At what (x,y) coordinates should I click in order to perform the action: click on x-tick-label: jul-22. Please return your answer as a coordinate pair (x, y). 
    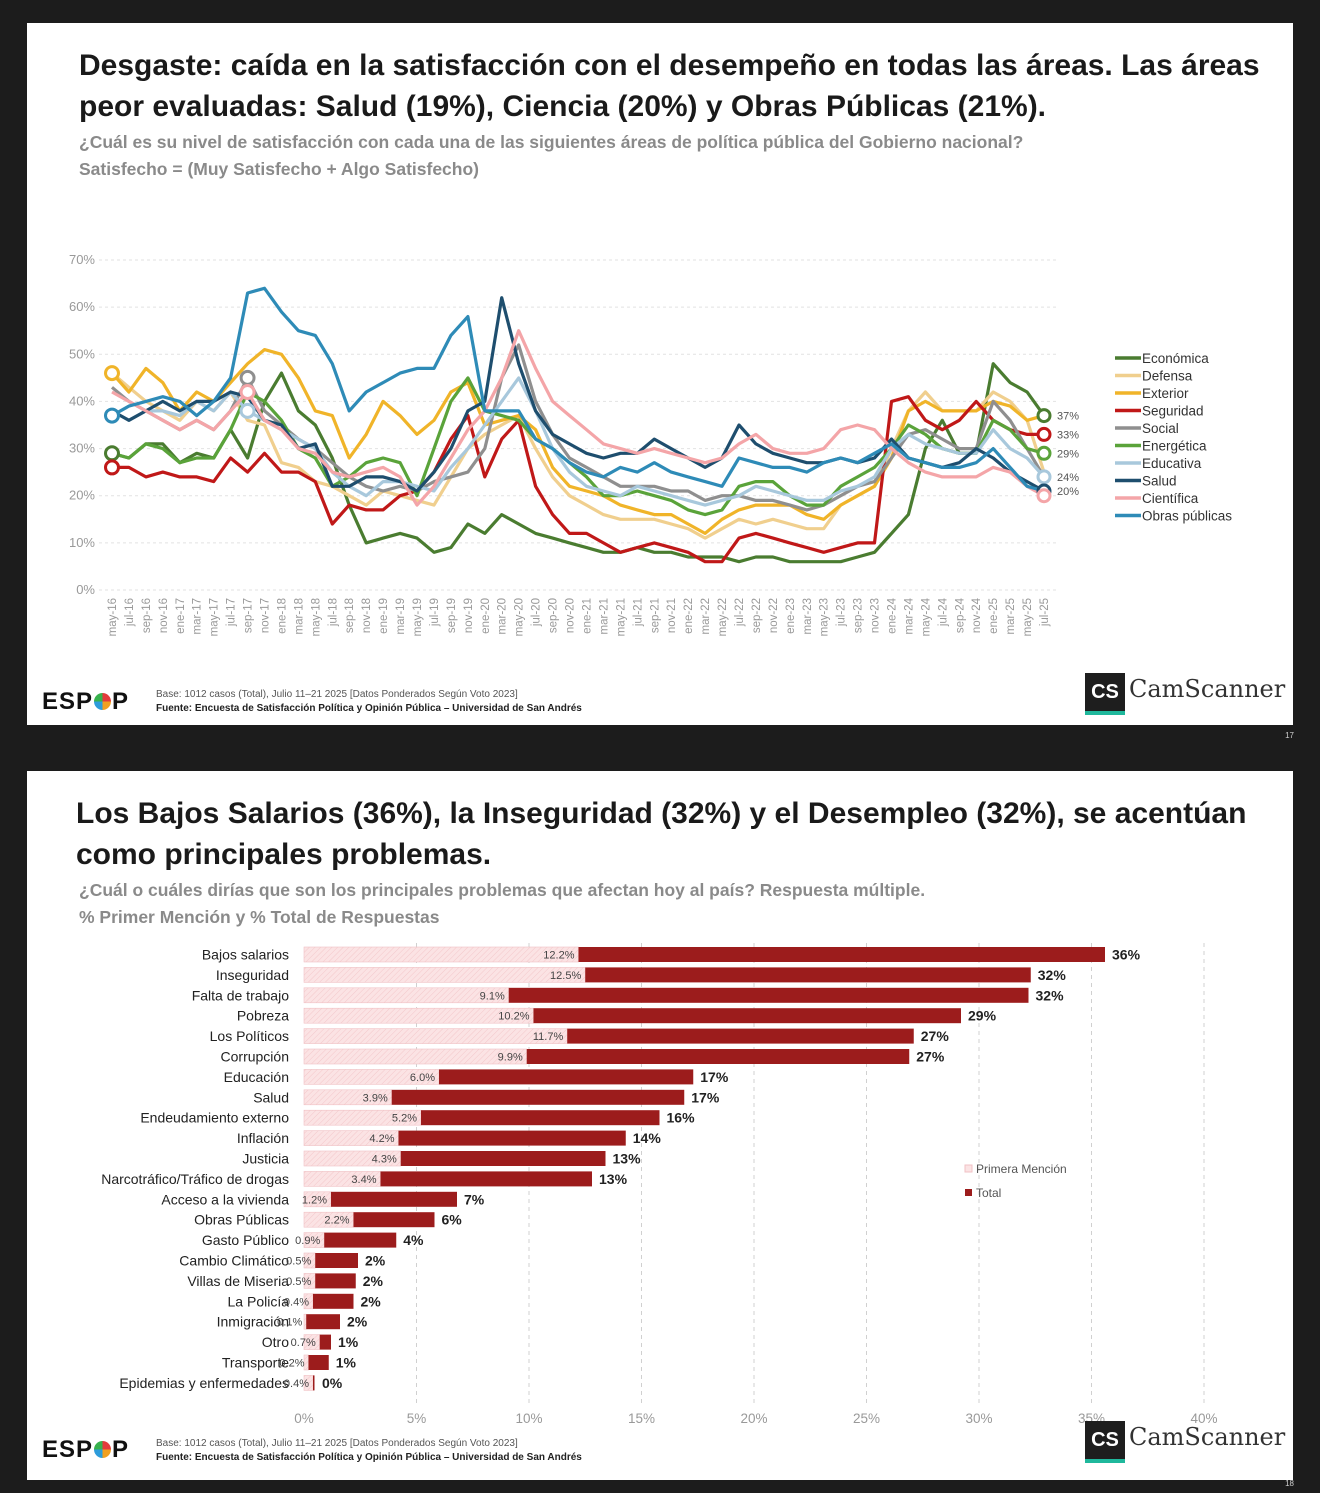
    Looking at the image, I should click on (740, 612).